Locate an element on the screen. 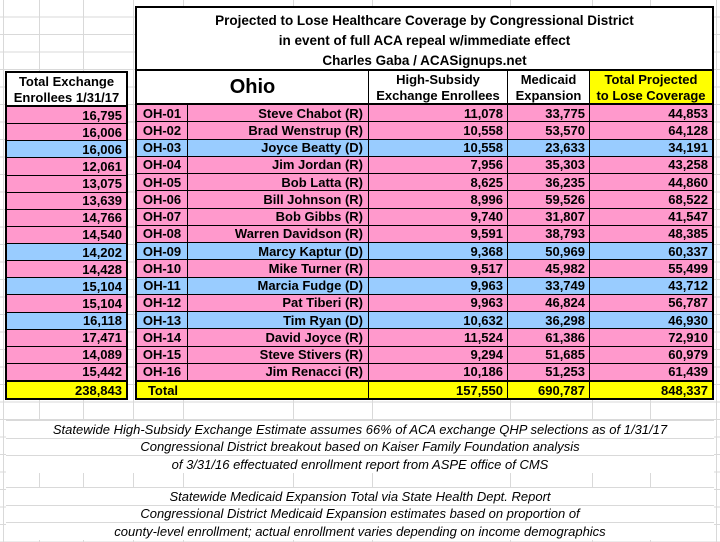 The height and width of the screenshot is (542, 720). exchange-enrollees-cell: 15,104 is located at coordinates (66, 303).